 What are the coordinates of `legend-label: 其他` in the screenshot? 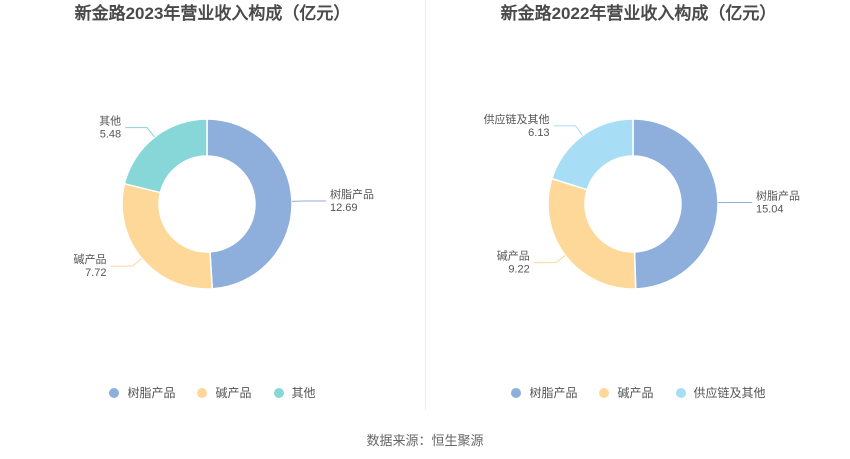 It's located at (303, 393).